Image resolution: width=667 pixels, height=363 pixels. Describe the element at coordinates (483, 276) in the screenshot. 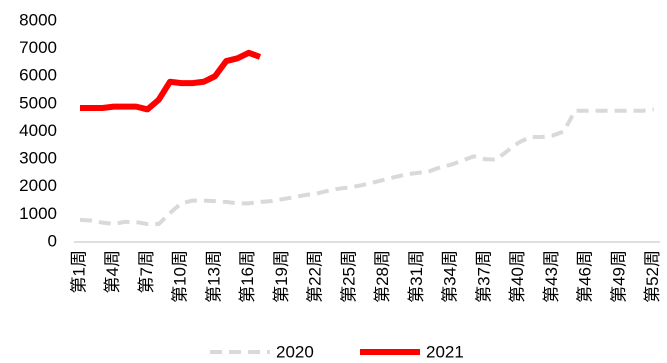

I see `x-tick-label: 第37周` at that location.